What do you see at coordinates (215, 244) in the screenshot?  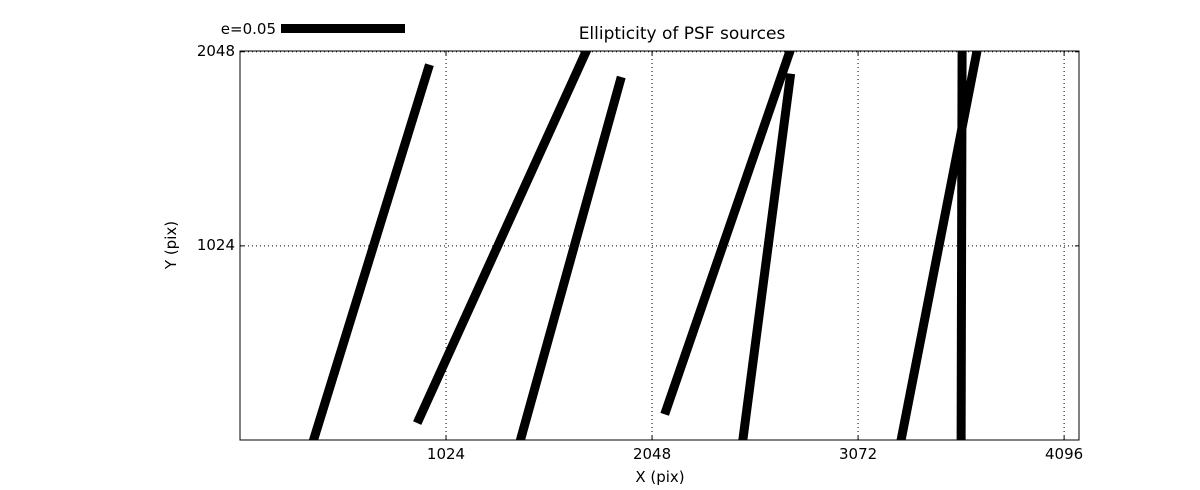 I see `y-tick-label: 1024` at bounding box center [215, 244].